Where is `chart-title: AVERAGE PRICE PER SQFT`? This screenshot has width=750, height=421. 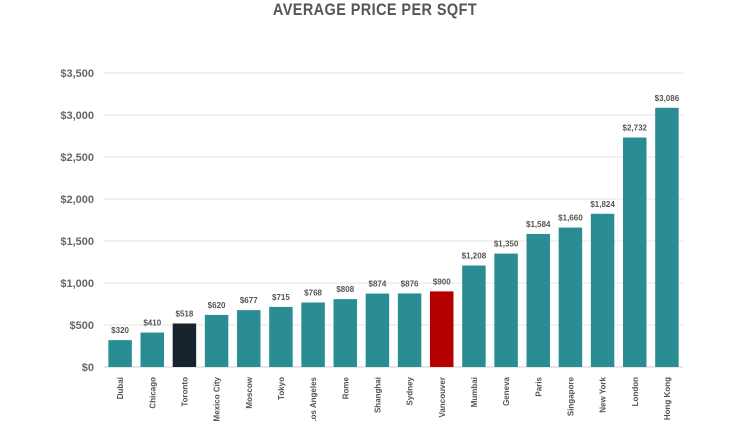 chart-title: AVERAGE PRICE PER SQFT is located at coordinates (375, 9).